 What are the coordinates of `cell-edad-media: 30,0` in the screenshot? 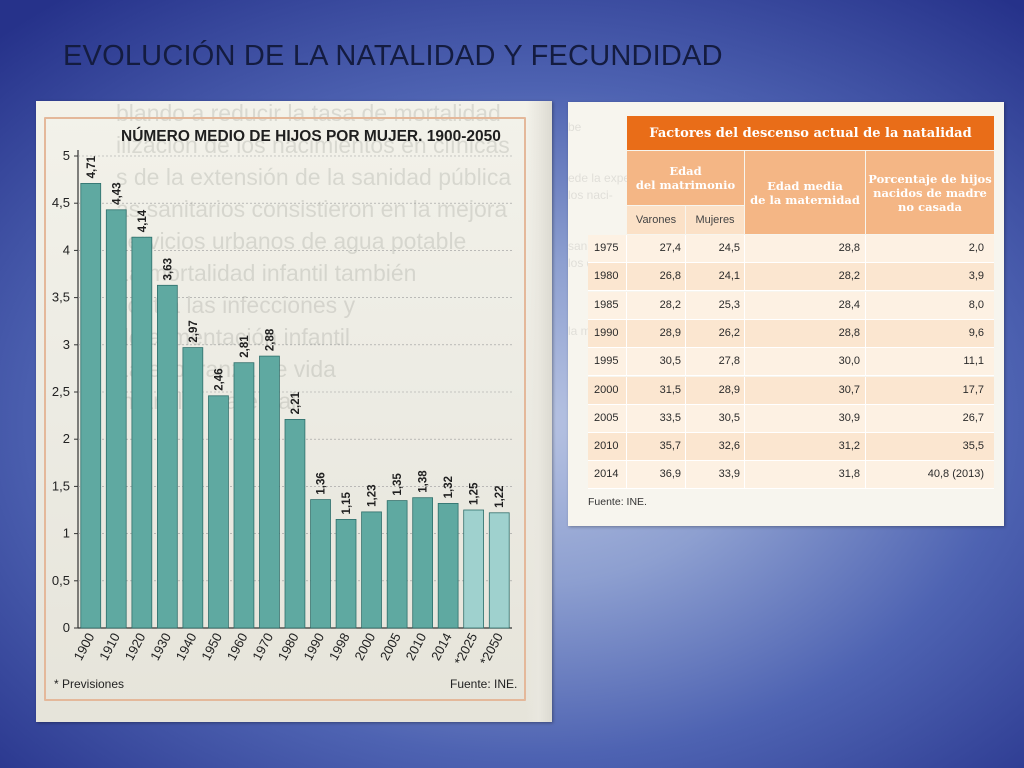 It's located at (849, 361).